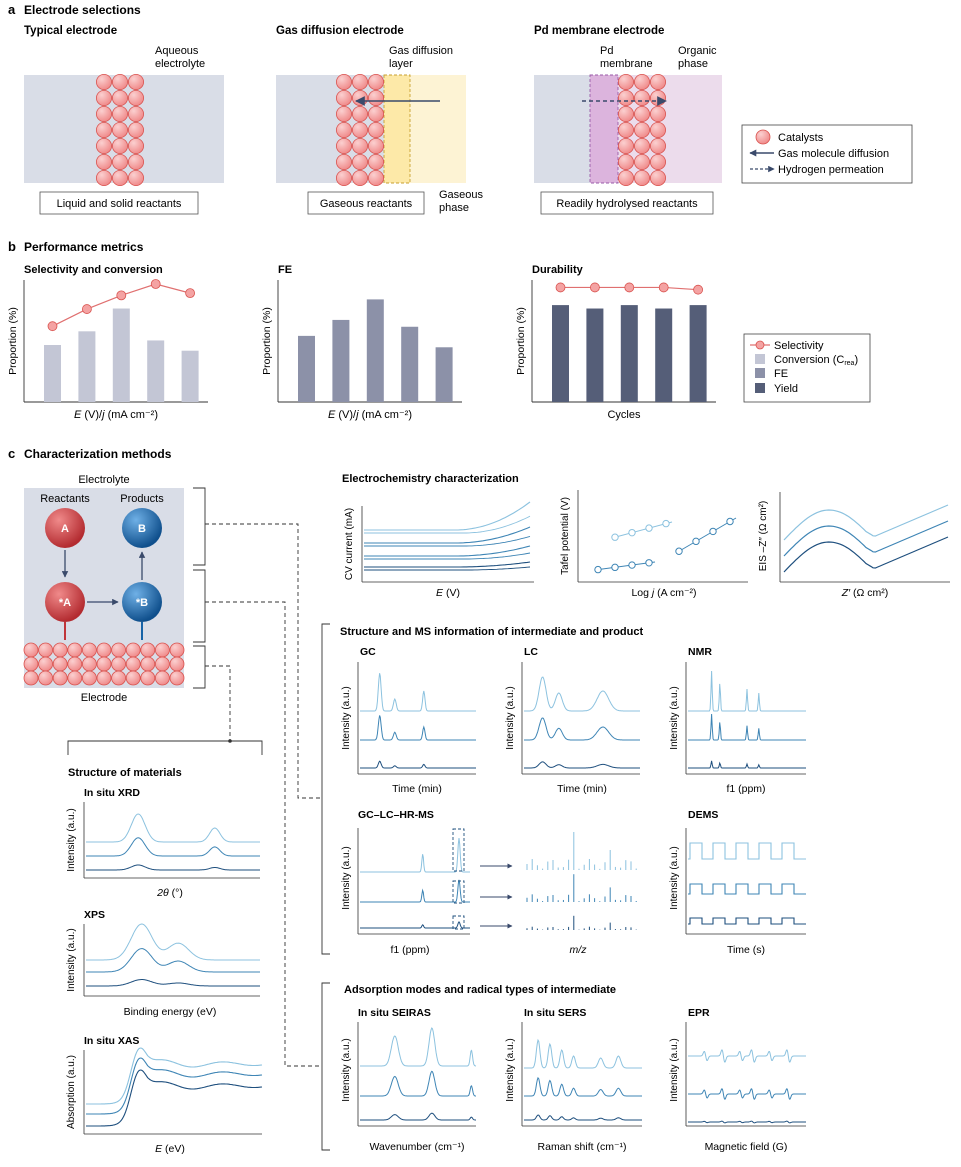 The width and height of the screenshot is (961, 1167). I want to click on materials-title: Structure of materials, so click(125, 773).